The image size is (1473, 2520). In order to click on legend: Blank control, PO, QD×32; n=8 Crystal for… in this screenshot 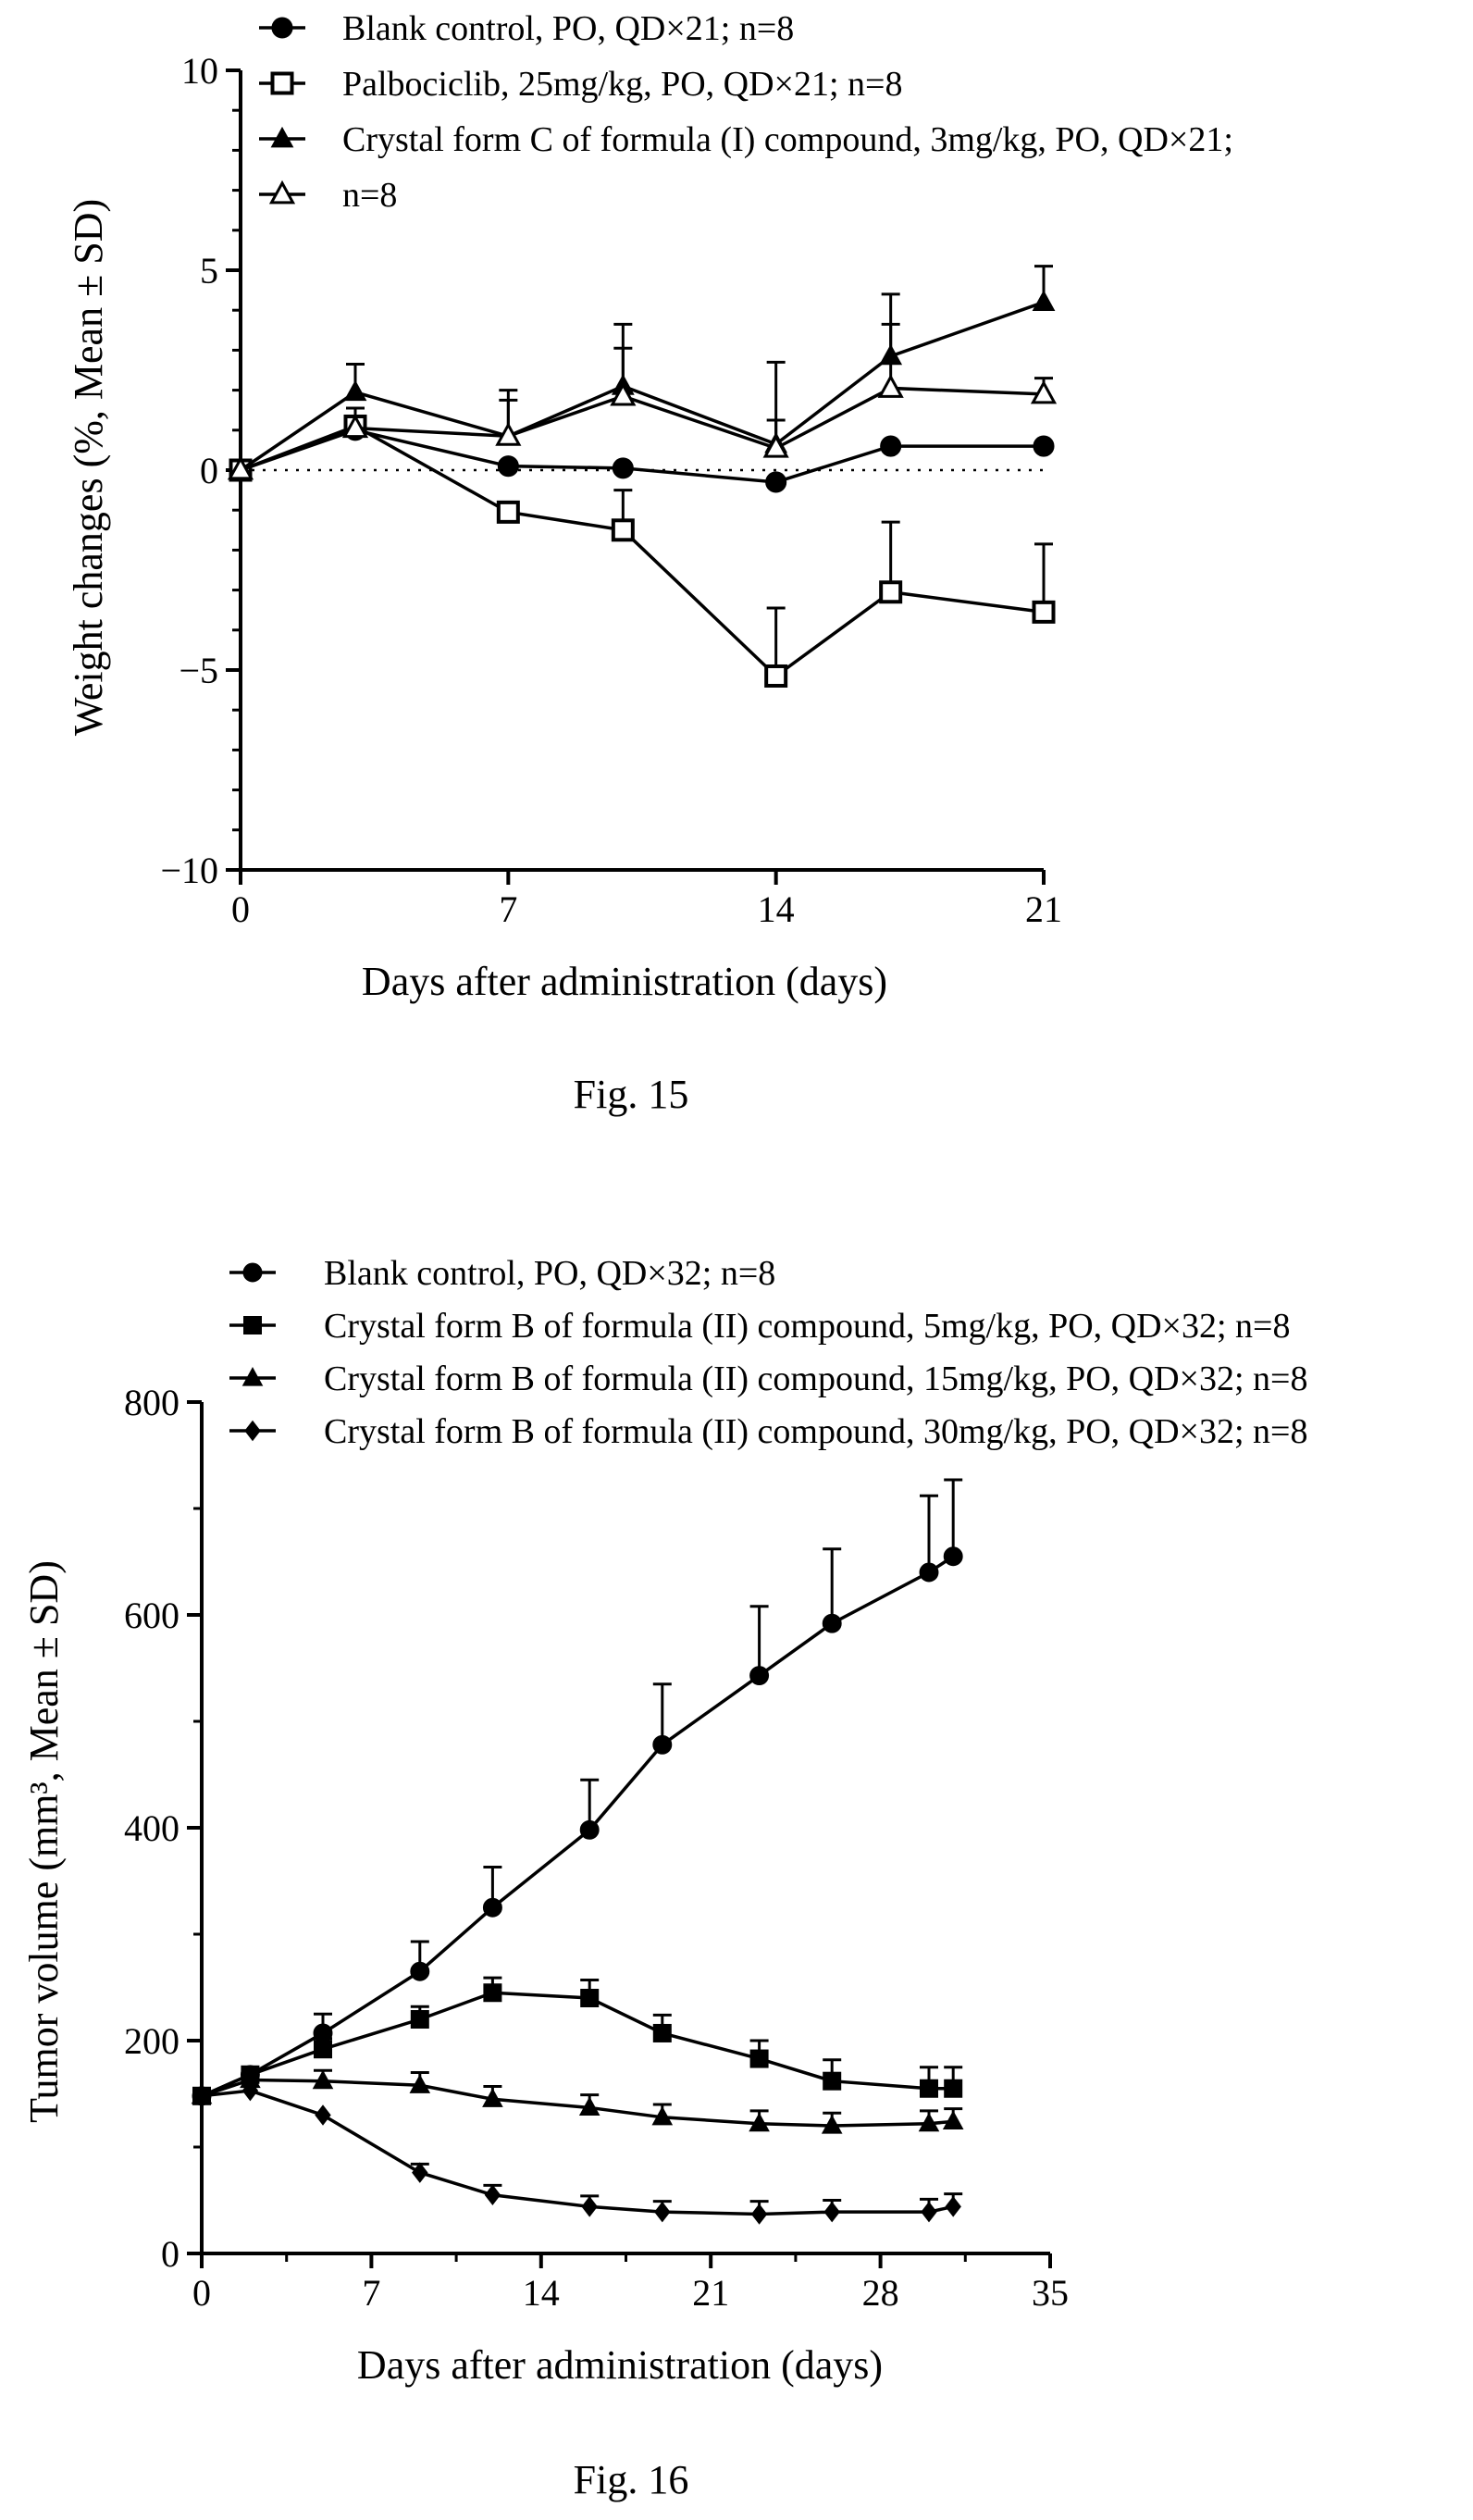, I will do `click(768, 1352)`.